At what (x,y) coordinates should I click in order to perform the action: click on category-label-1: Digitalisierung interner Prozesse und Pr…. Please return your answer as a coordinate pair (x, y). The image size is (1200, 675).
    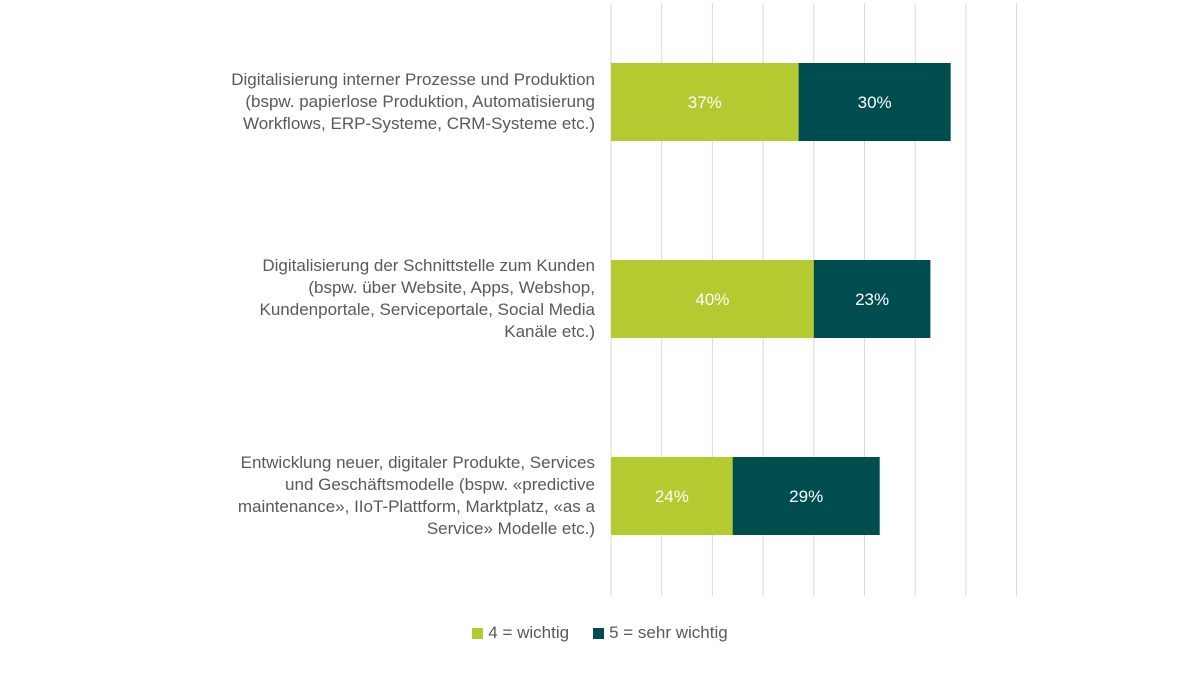
    Looking at the image, I should click on (385, 102).